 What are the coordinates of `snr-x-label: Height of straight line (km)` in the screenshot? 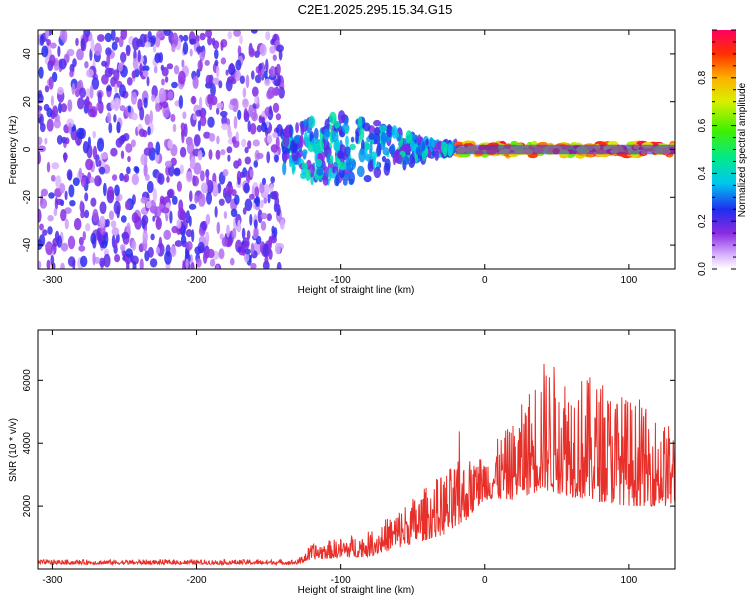 It's located at (356, 590).